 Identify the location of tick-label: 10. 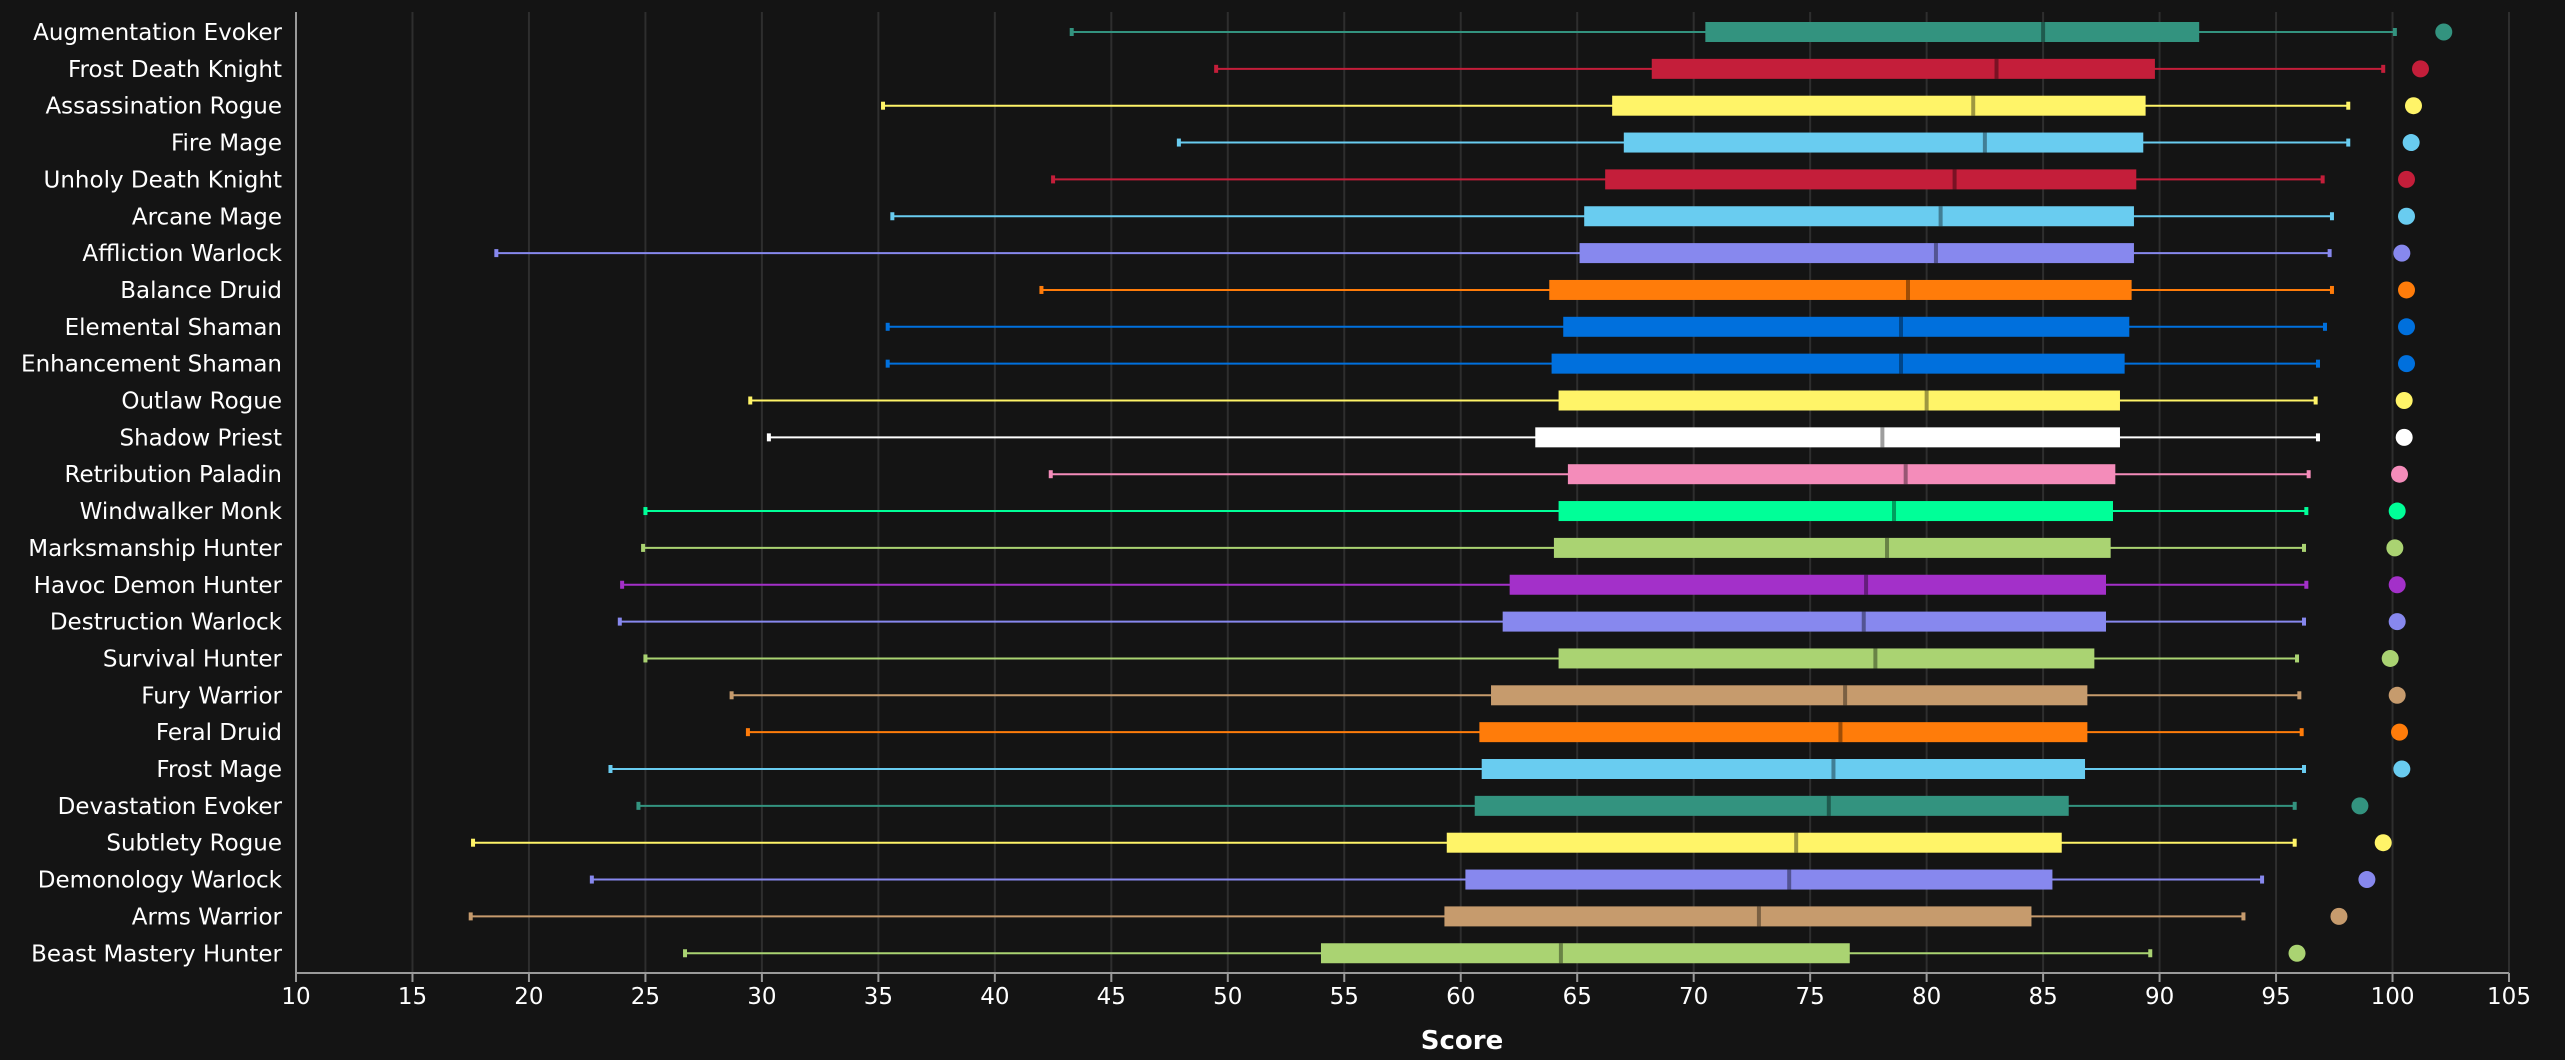
(295, 997).